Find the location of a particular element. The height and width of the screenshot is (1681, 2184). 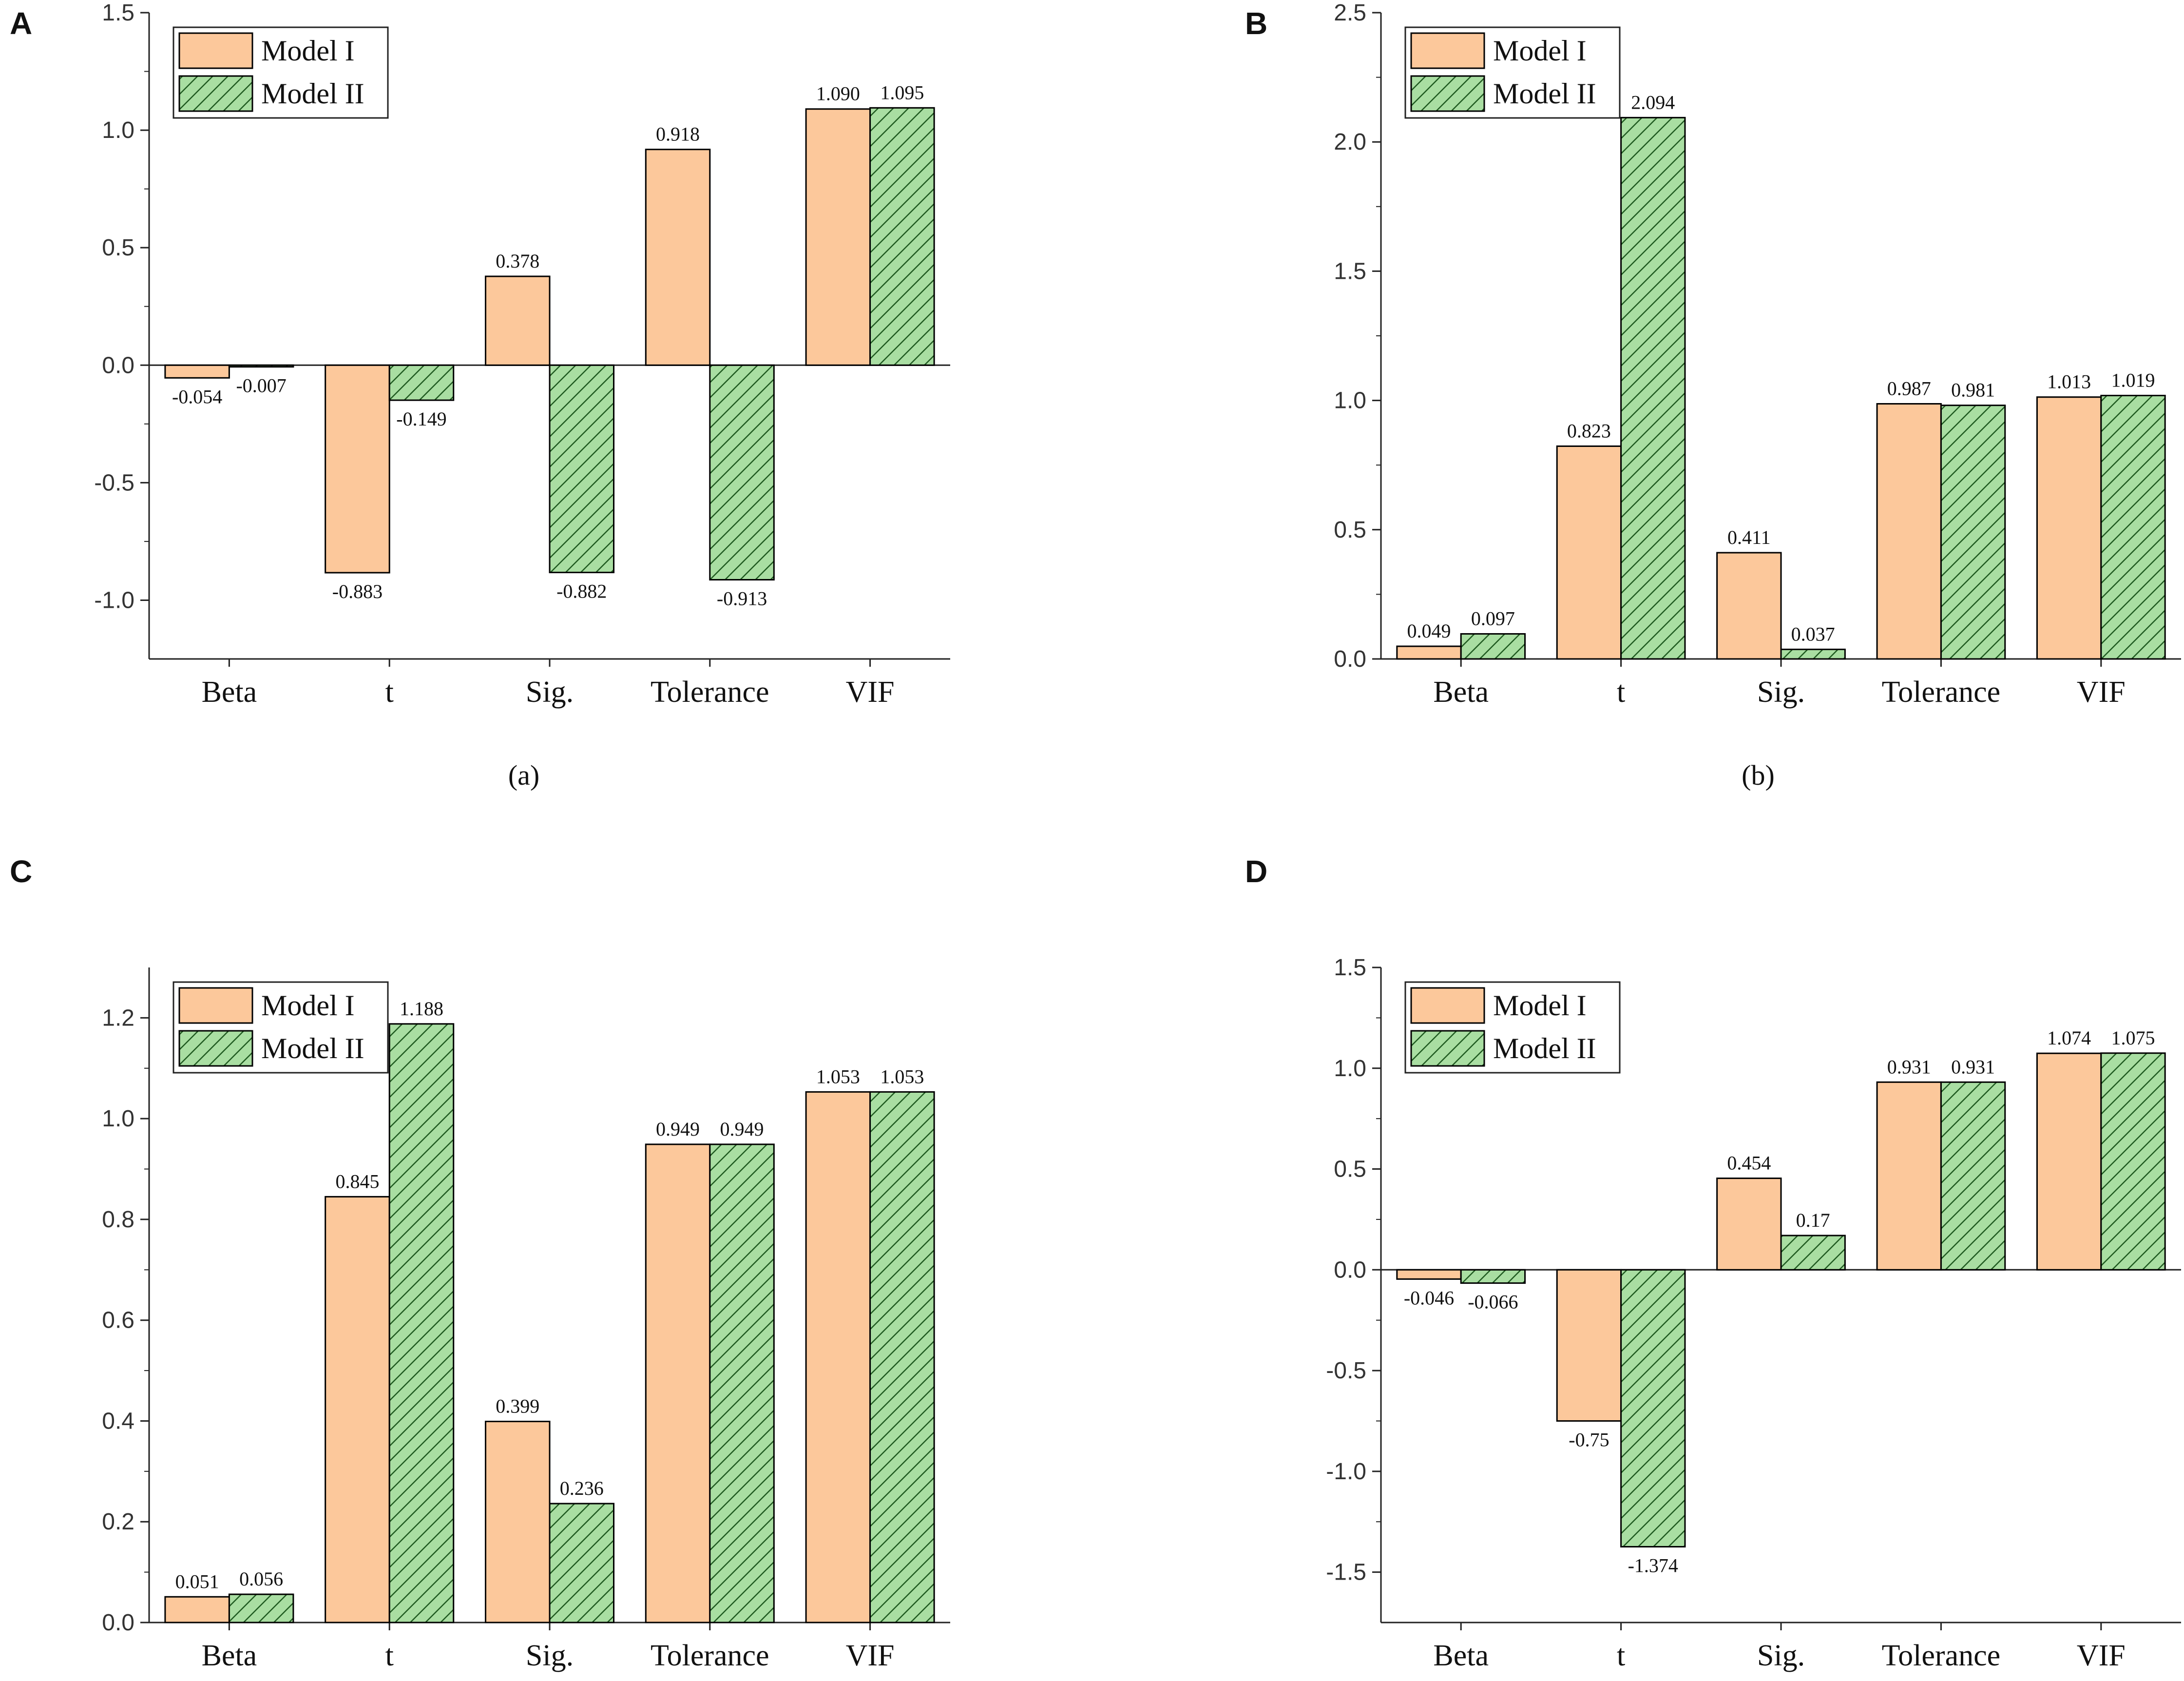

data-label: 0.454 is located at coordinates (1749, 1163).